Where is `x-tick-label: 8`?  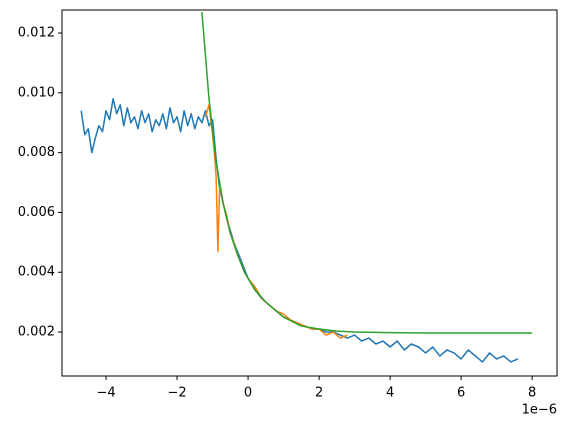 x-tick-label: 8 is located at coordinates (532, 393).